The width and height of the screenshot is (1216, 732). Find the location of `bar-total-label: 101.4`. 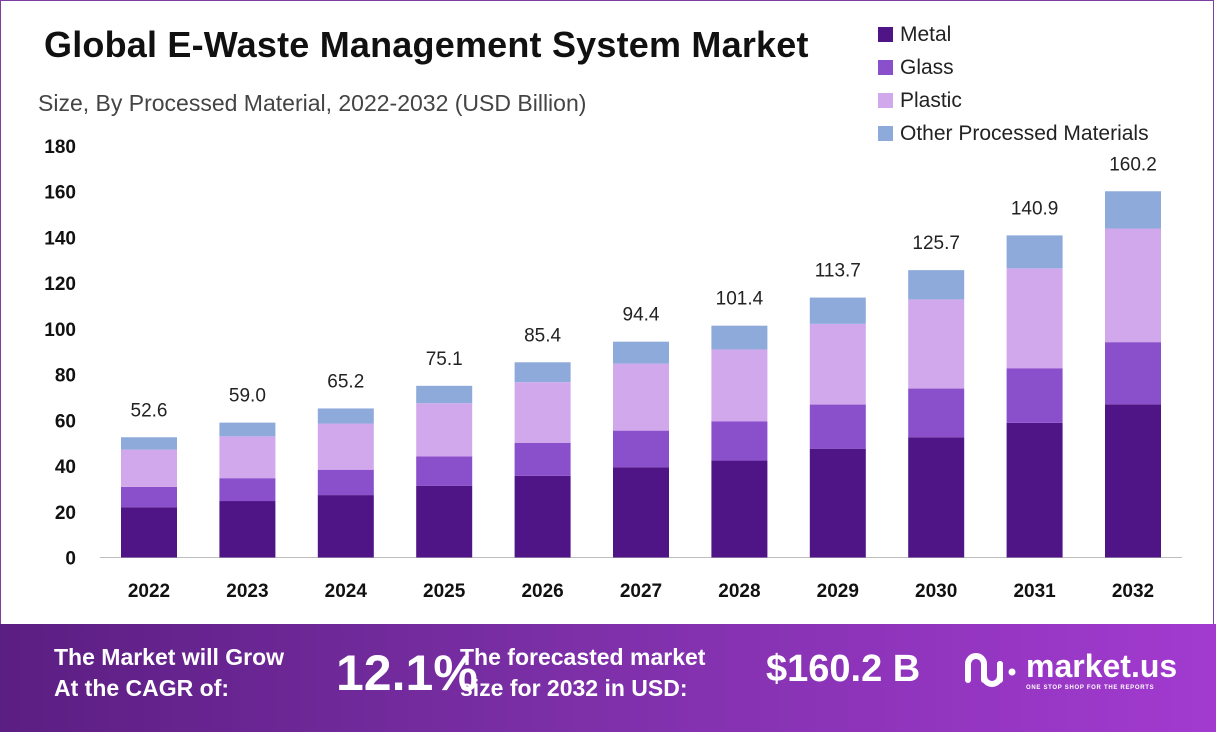

bar-total-label: 101.4 is located at coordinates (740, 299).